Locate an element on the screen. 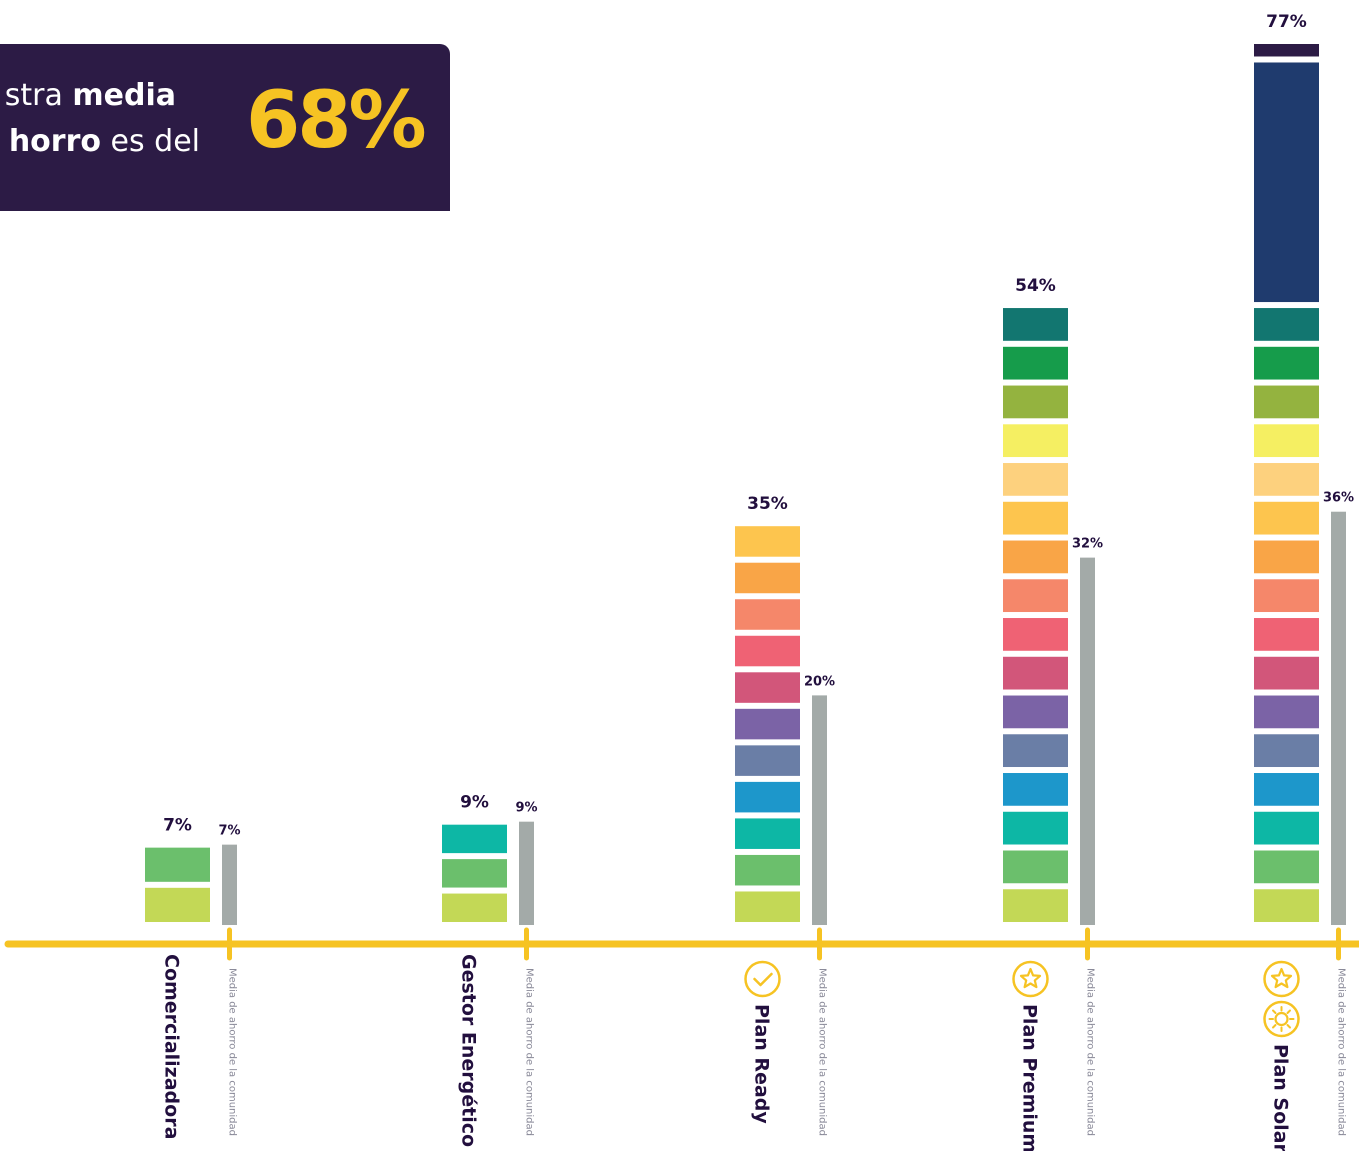 This screenshot has height=1151, width=1359. category-label: Comercializadora is located at coordinates (172, 1046).